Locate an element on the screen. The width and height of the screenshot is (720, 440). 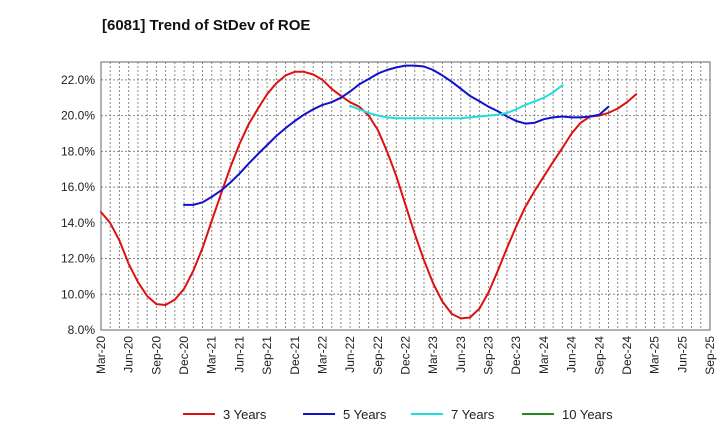
x-tick-label: Jun-23 is located at coordinates (461, 354).